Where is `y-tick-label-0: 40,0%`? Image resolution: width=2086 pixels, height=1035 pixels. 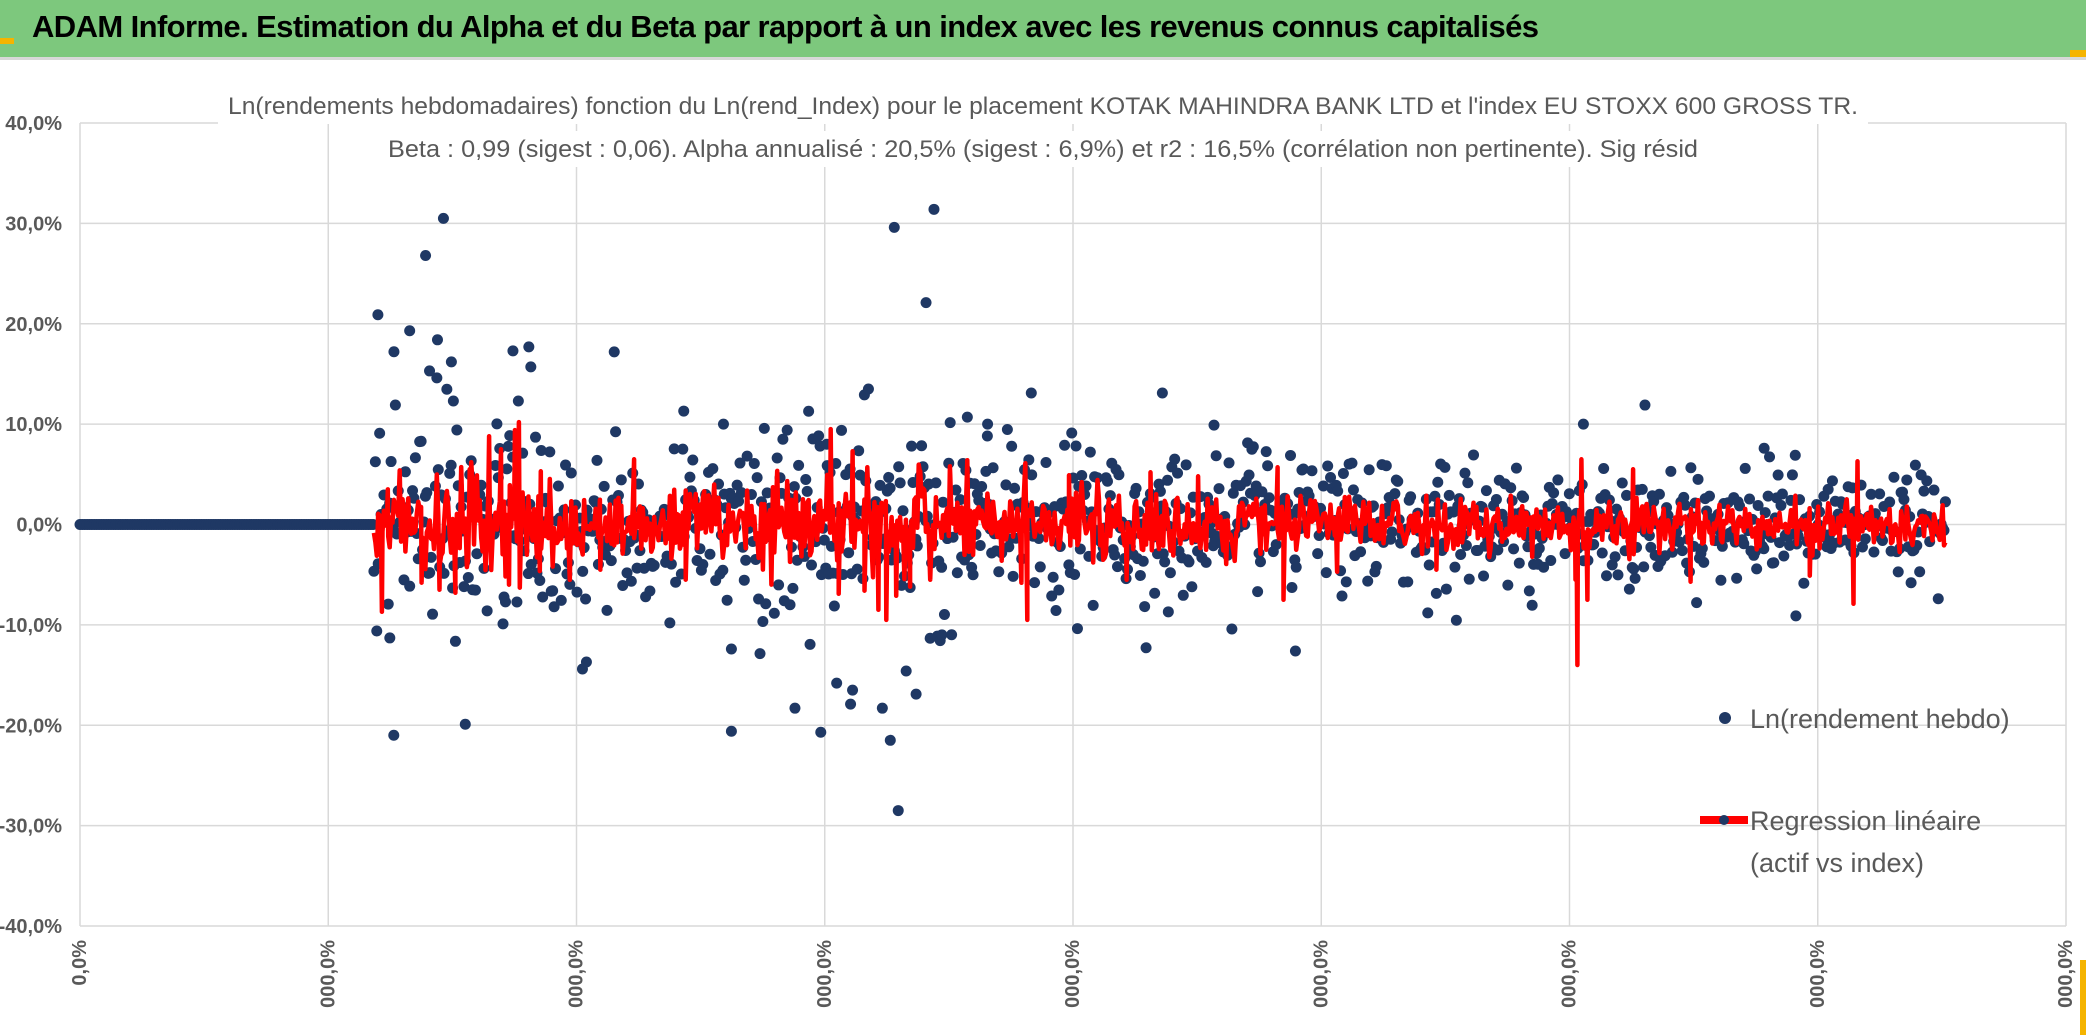 y-tick-label-0: 40,0% is located at coordinates (33, 124).